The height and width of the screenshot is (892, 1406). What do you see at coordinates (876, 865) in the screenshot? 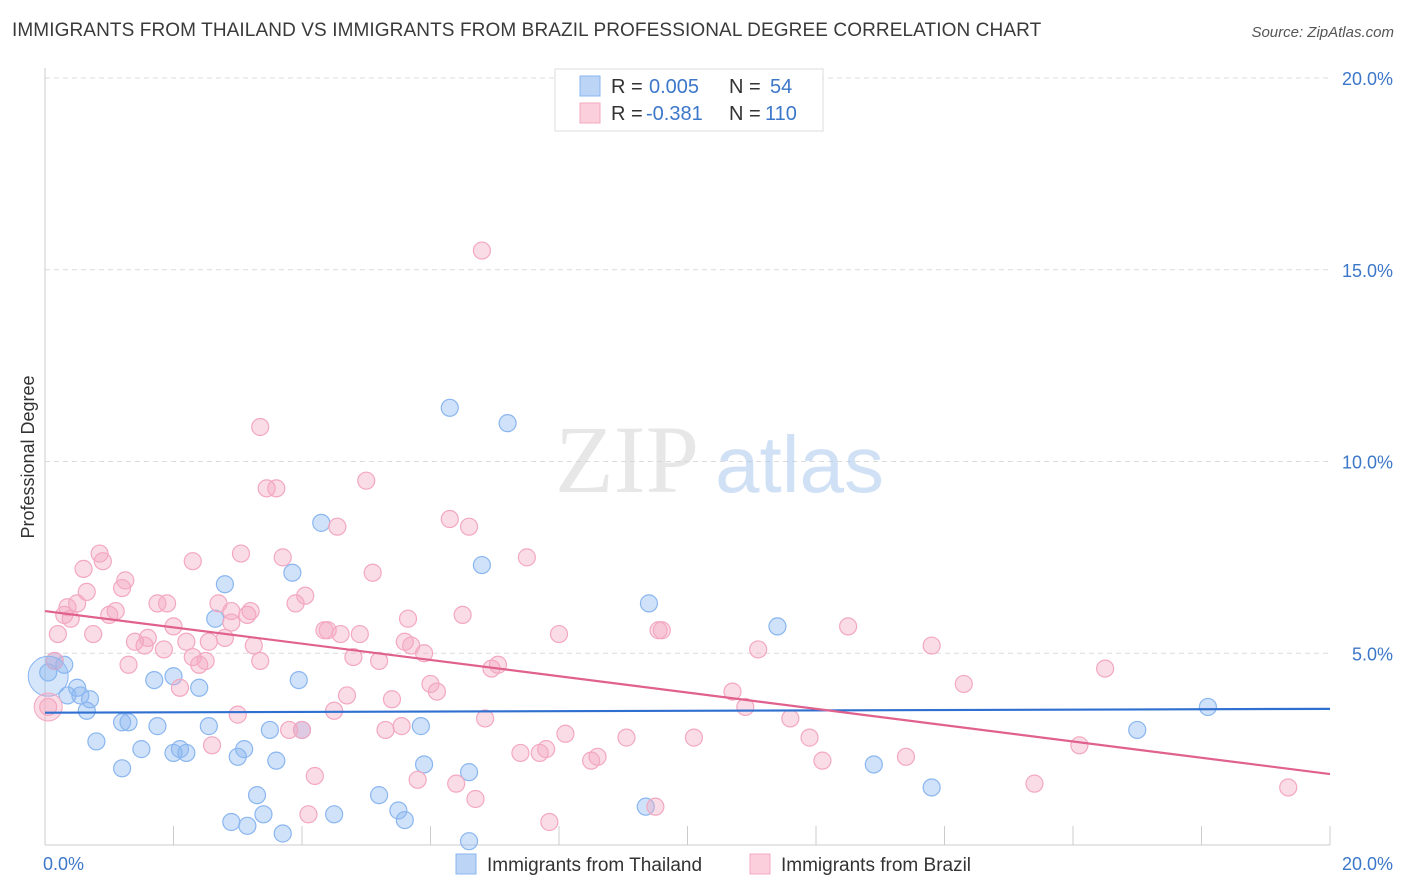
I see `bottom-legend-label-brazil: Immigrants from Brazil` at bounding box center [876, 865].